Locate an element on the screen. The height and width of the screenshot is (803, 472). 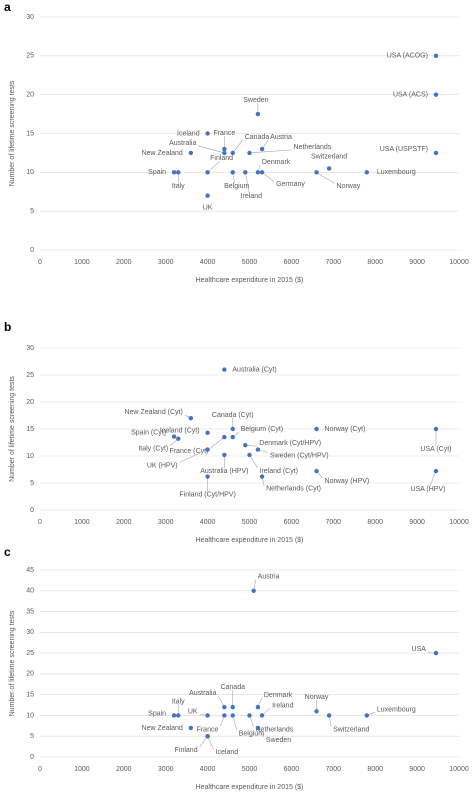
point-label: Italy (Cyt) is located at coordinates (153, 449).